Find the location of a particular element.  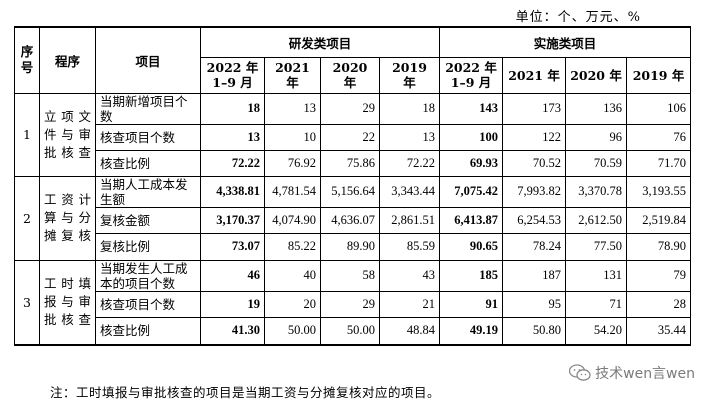

table-note: 注：工时填报与审批核查的项目是当期工资与分摊复核对应的项目。 is located at coordinates (245, 392).